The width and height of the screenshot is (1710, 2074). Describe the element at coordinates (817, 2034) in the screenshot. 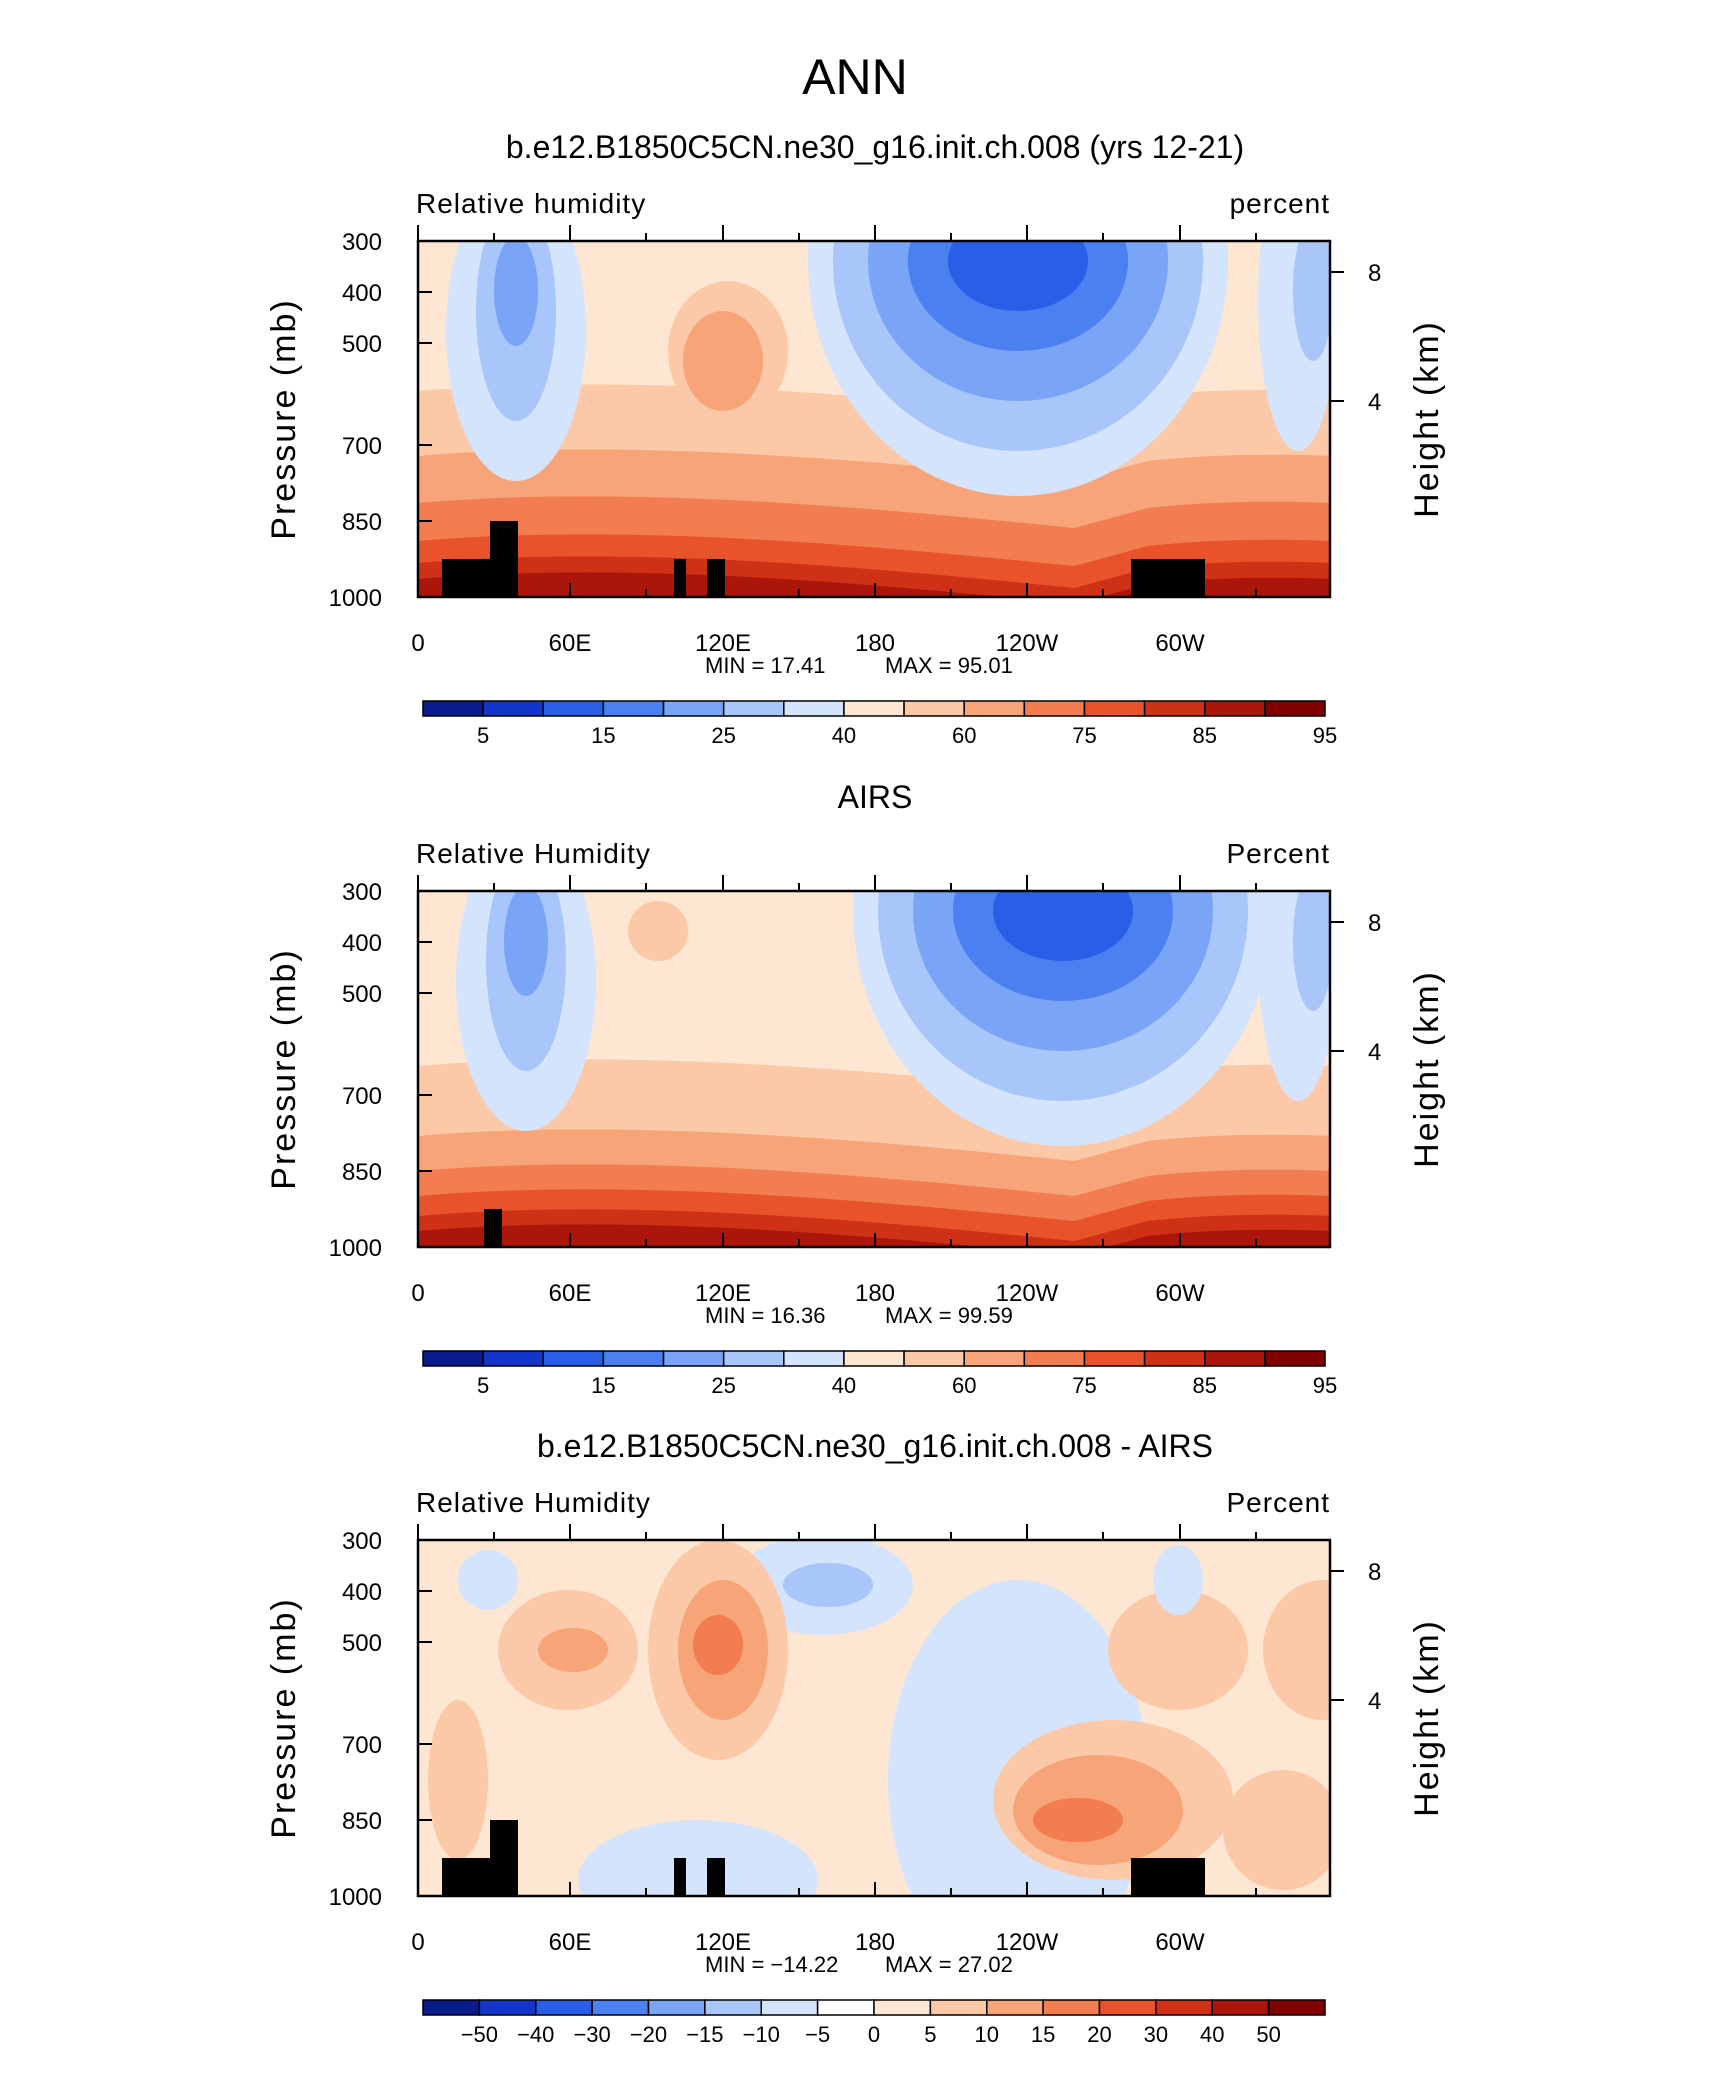

I see `colorbar-label: −5` at that location.